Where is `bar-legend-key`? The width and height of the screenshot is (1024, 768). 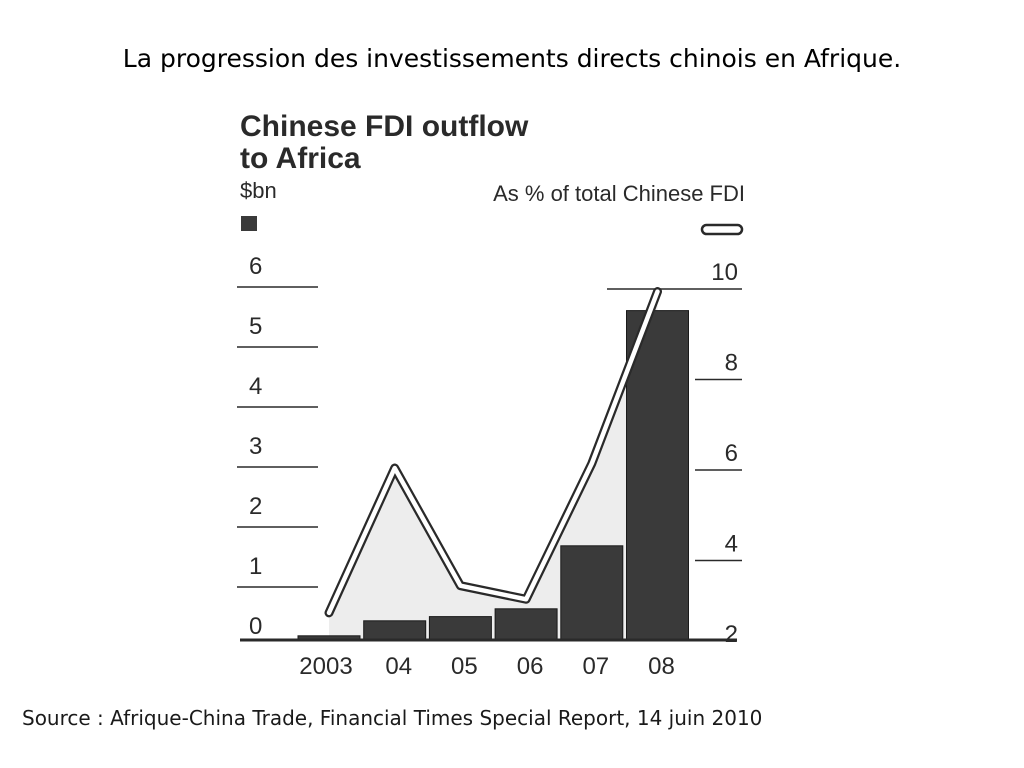 bar-legend-key is located at coordinates (249, 223).